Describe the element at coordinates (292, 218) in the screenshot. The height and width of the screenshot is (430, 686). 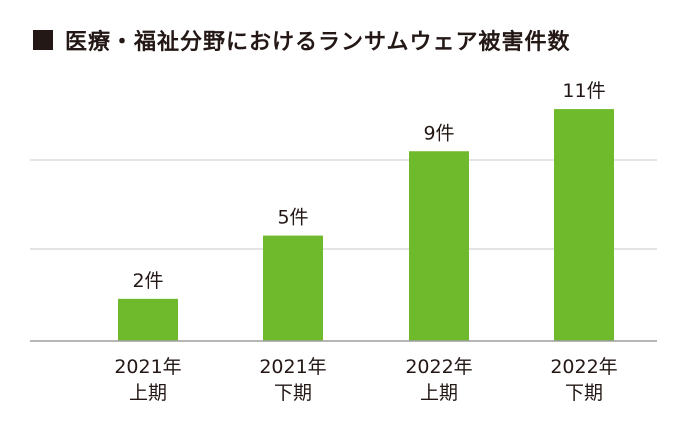
I see `data-label-1: 5件` at that location.